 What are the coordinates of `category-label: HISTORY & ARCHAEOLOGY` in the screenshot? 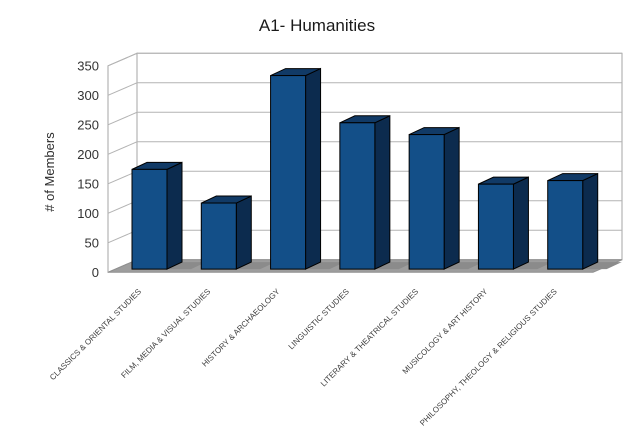 It's located at (241, 328).